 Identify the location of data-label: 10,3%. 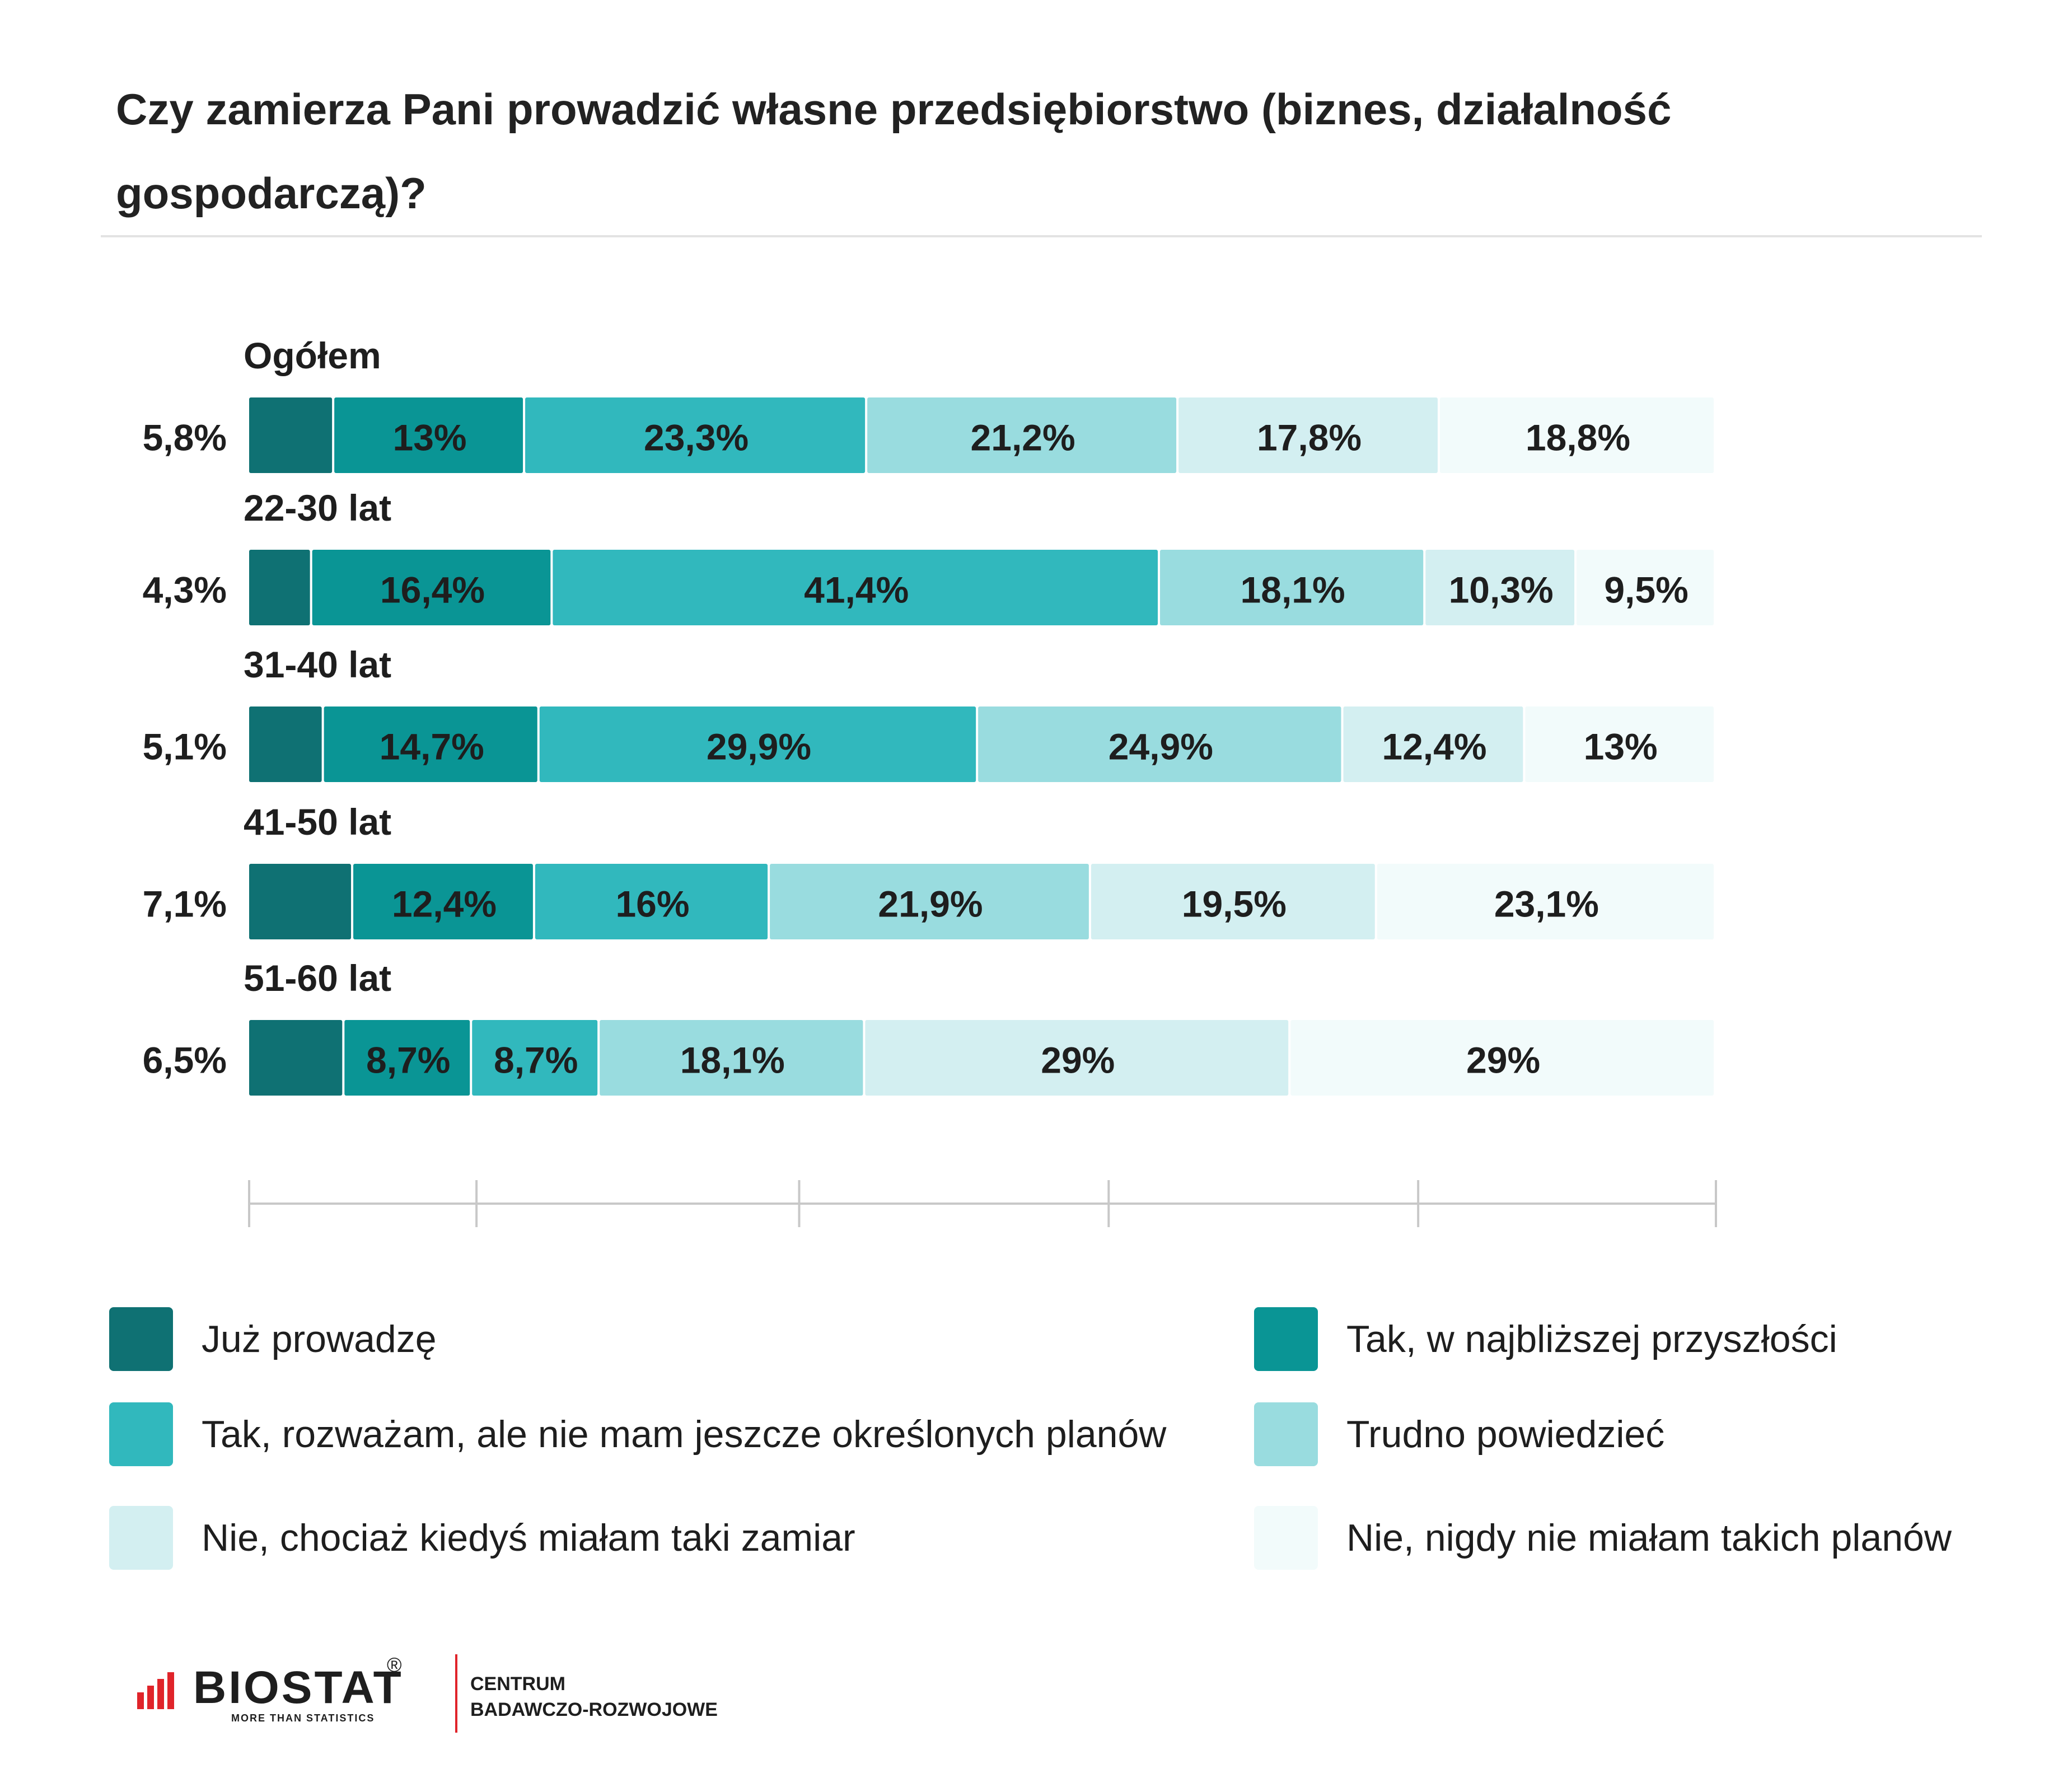
(1501, 590).